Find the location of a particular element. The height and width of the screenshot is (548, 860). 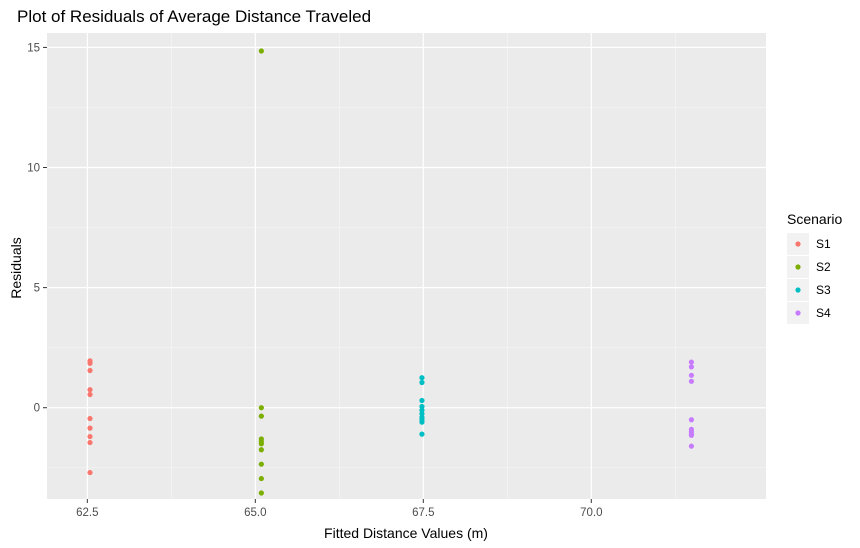

legend-label-s1: S1 is located at coordinates (823, 244).